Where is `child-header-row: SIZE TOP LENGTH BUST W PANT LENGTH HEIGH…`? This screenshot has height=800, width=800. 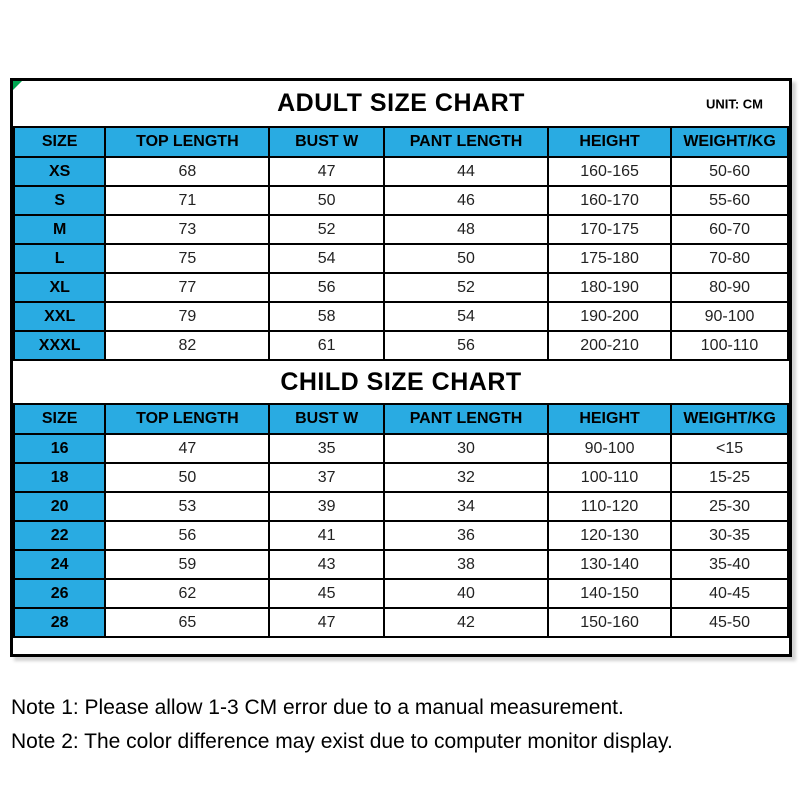
child-header-row: SIZE TOP LENGTH BUST W PANT LENGTH HEIGH… is located at coordinates (400, 419).